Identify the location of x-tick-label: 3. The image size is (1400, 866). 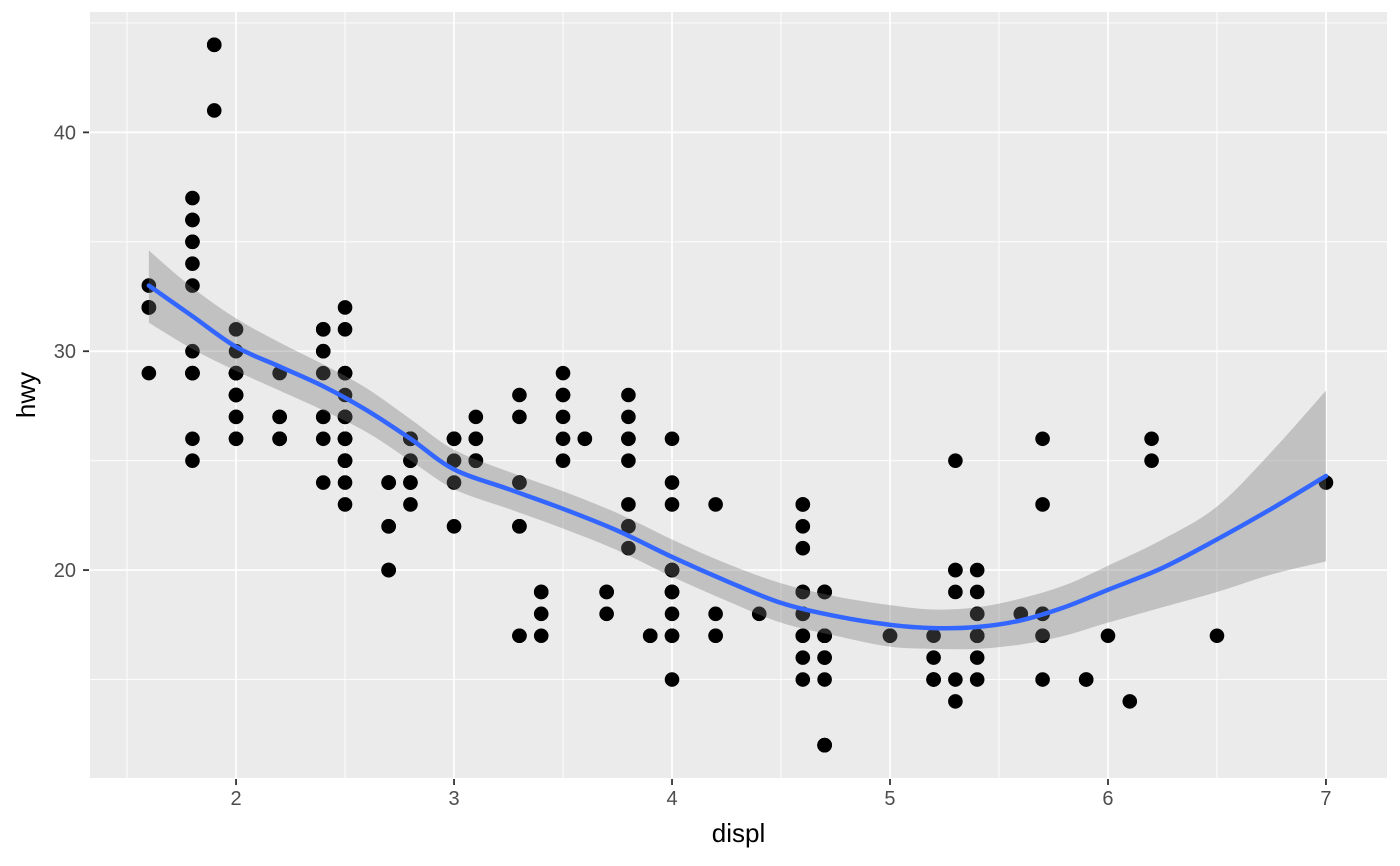
(453, 799).